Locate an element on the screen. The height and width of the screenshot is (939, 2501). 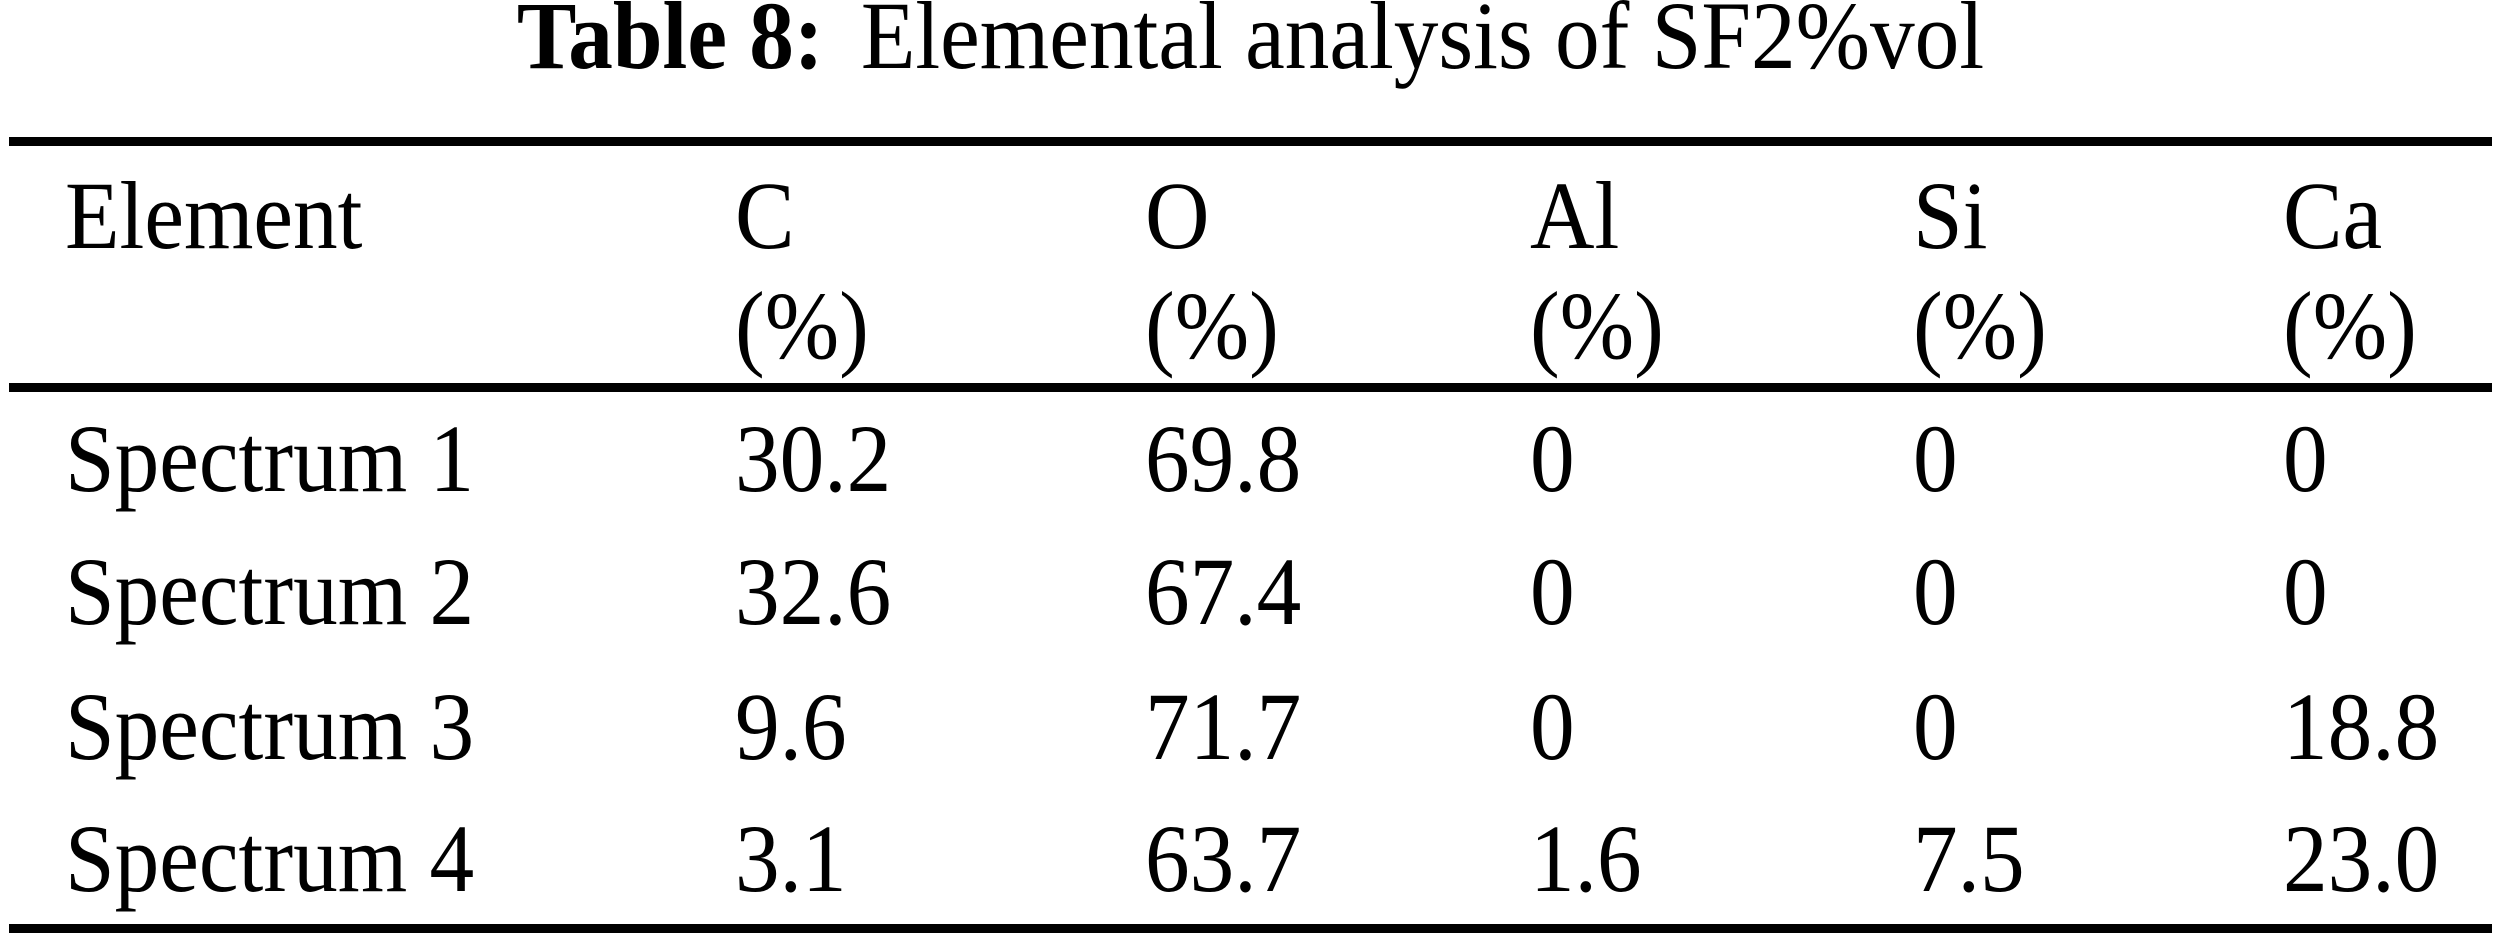
col-unit-ca: (%) is located at coordinates (2350, 325).